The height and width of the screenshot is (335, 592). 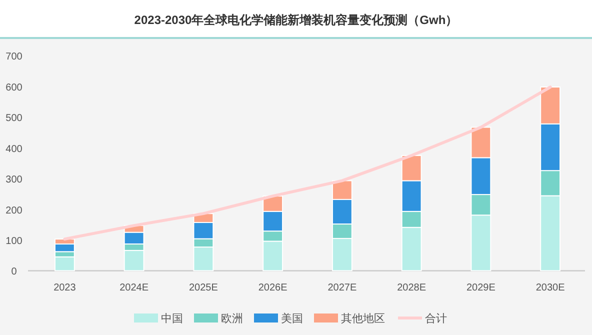 I want to click on y-tick-label: 700, so click(x=14, y=57).